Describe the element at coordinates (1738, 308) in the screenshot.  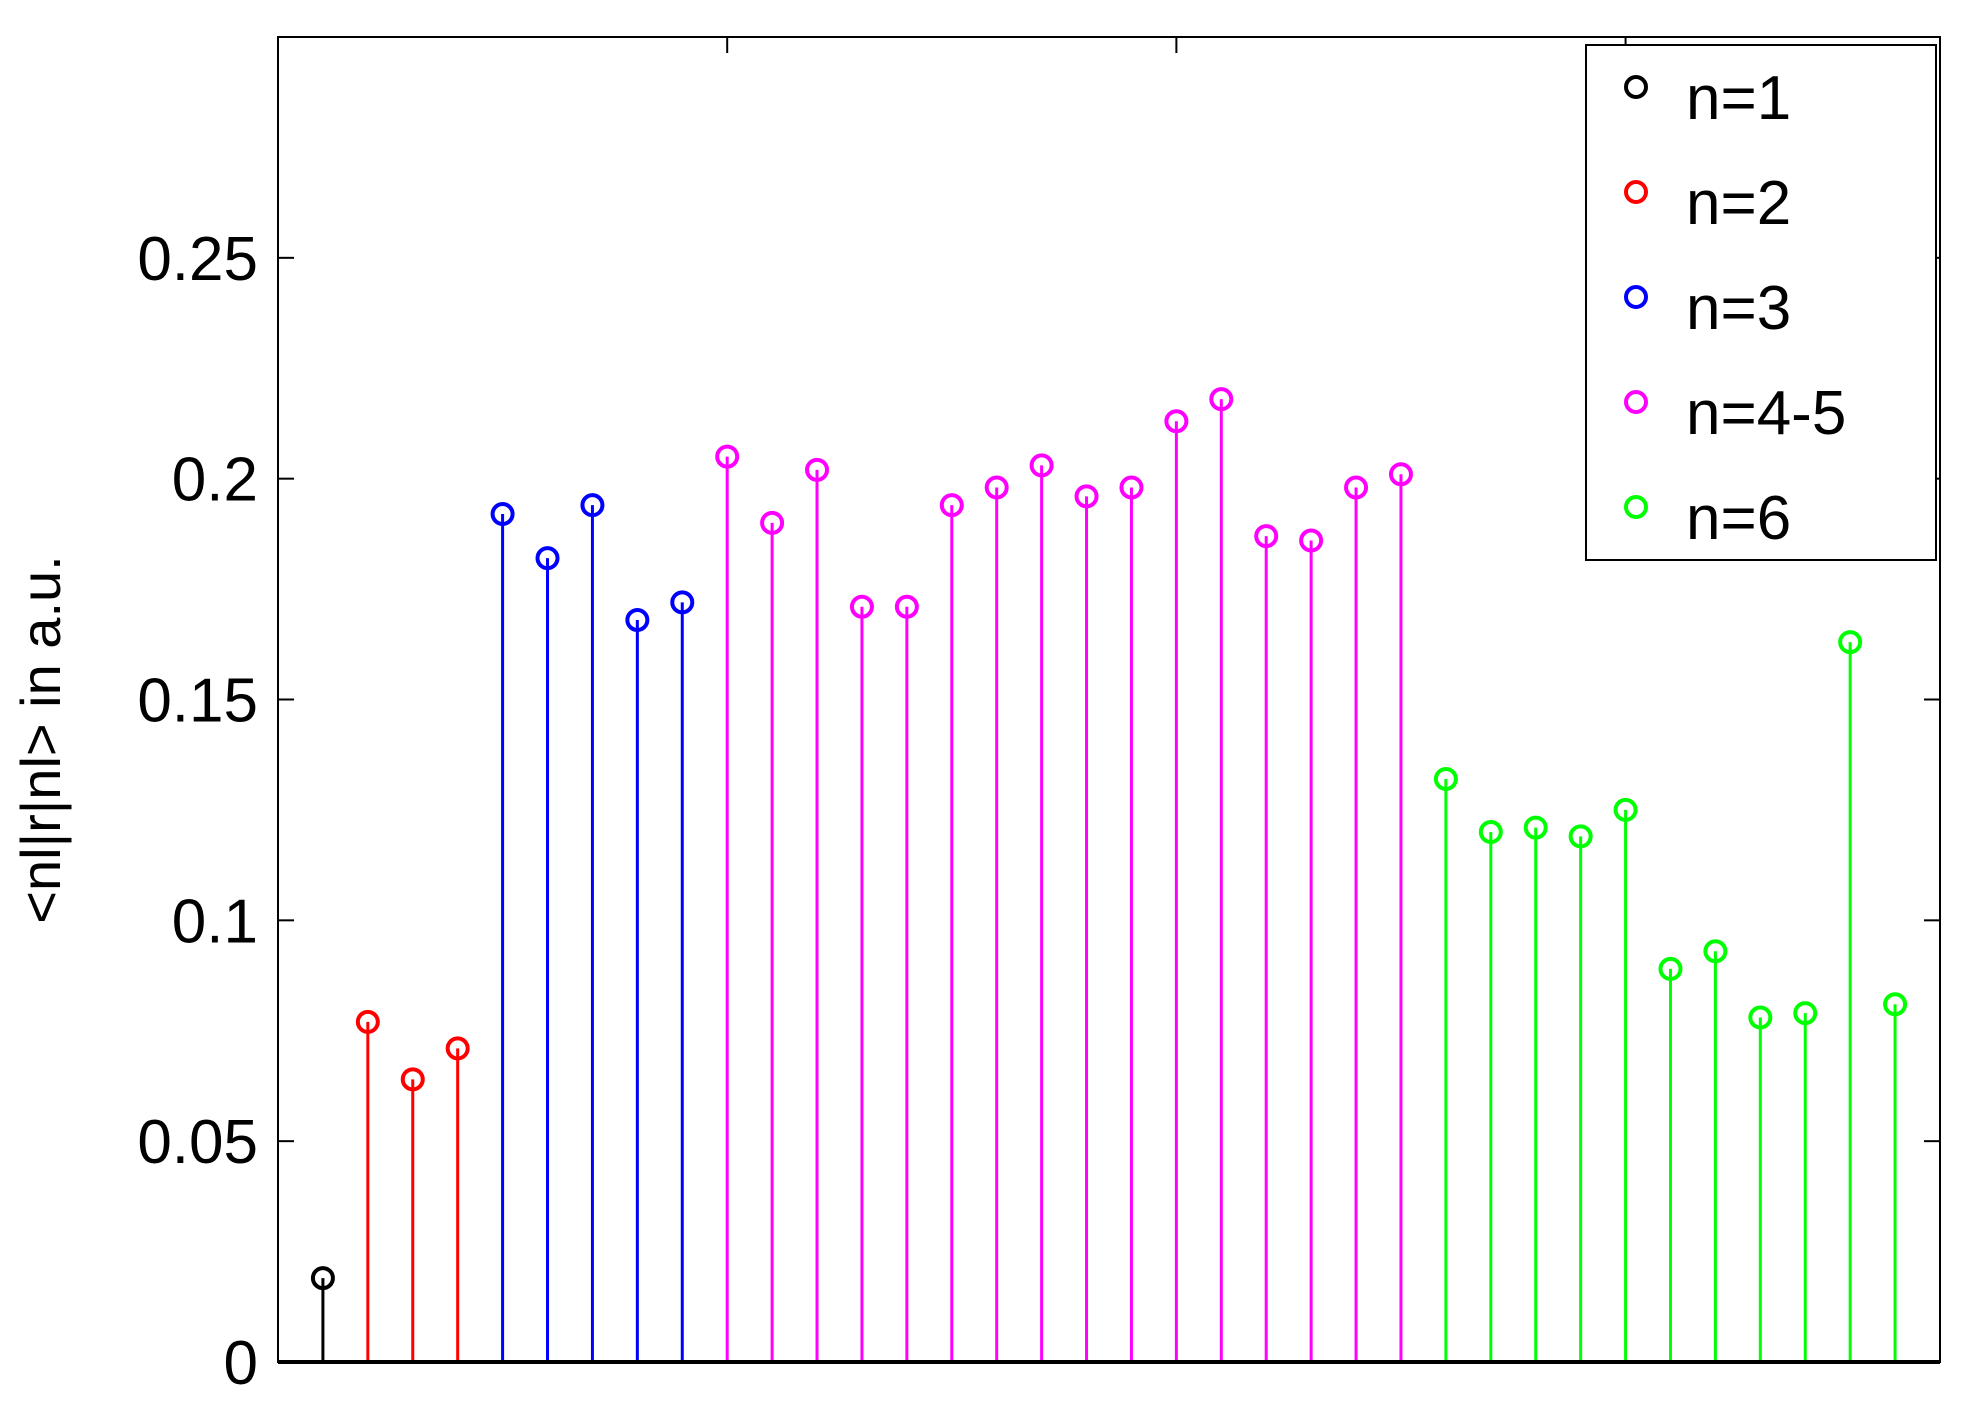
I see `legend-label: n=3` at that location.